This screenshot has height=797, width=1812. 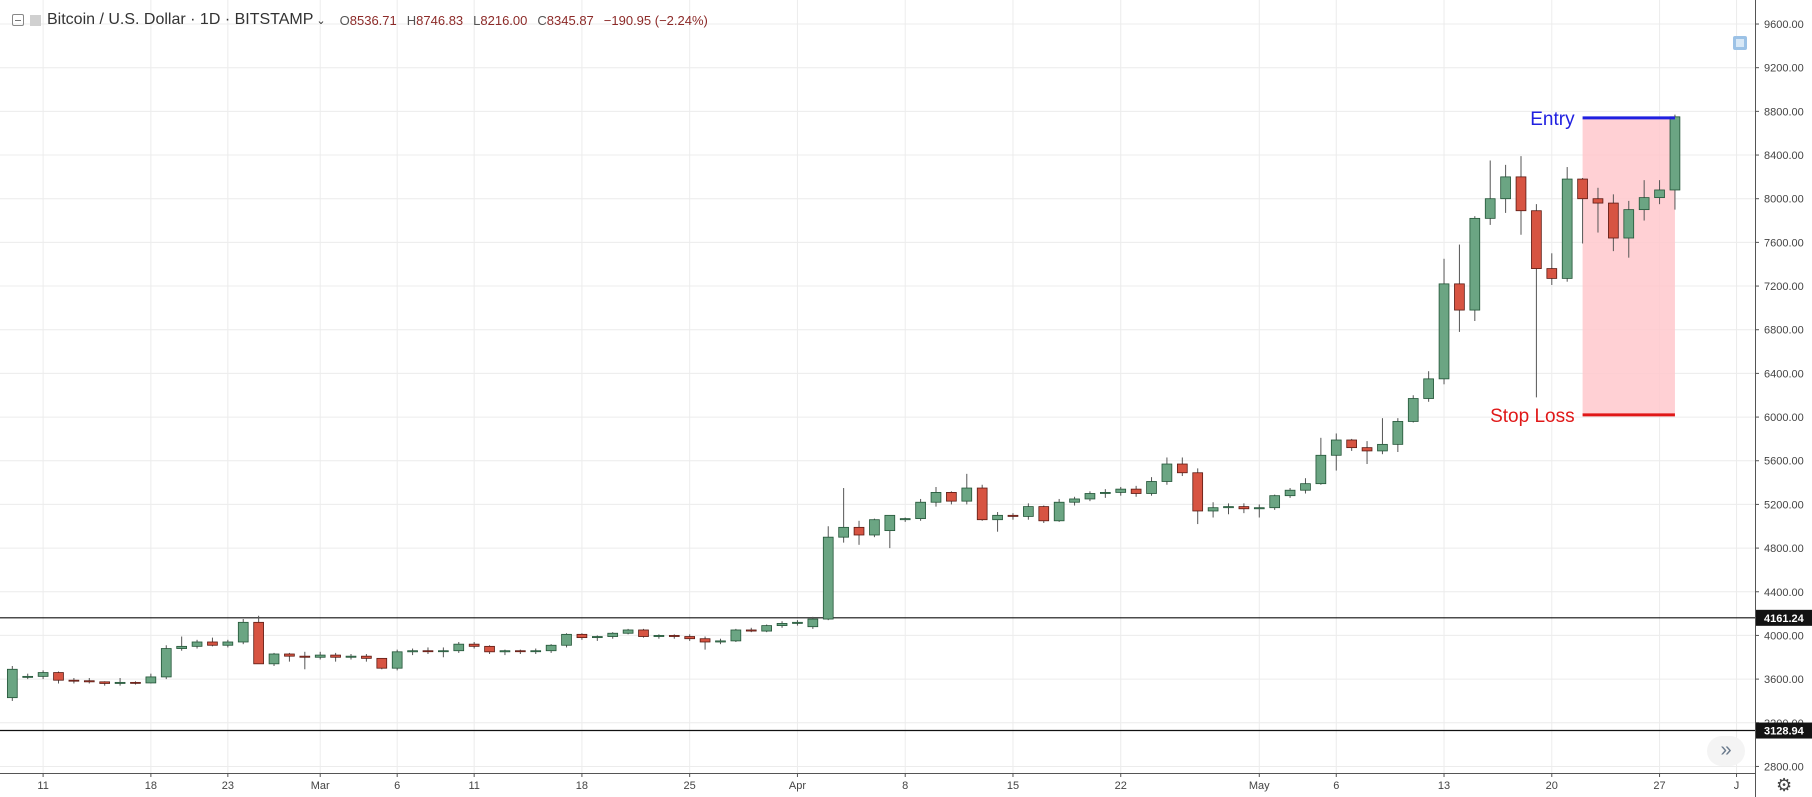 What do you see at coordinates (151, 786) in the screenshot?
I see `time-tick-label: 18` at bounding box center [151, 786].